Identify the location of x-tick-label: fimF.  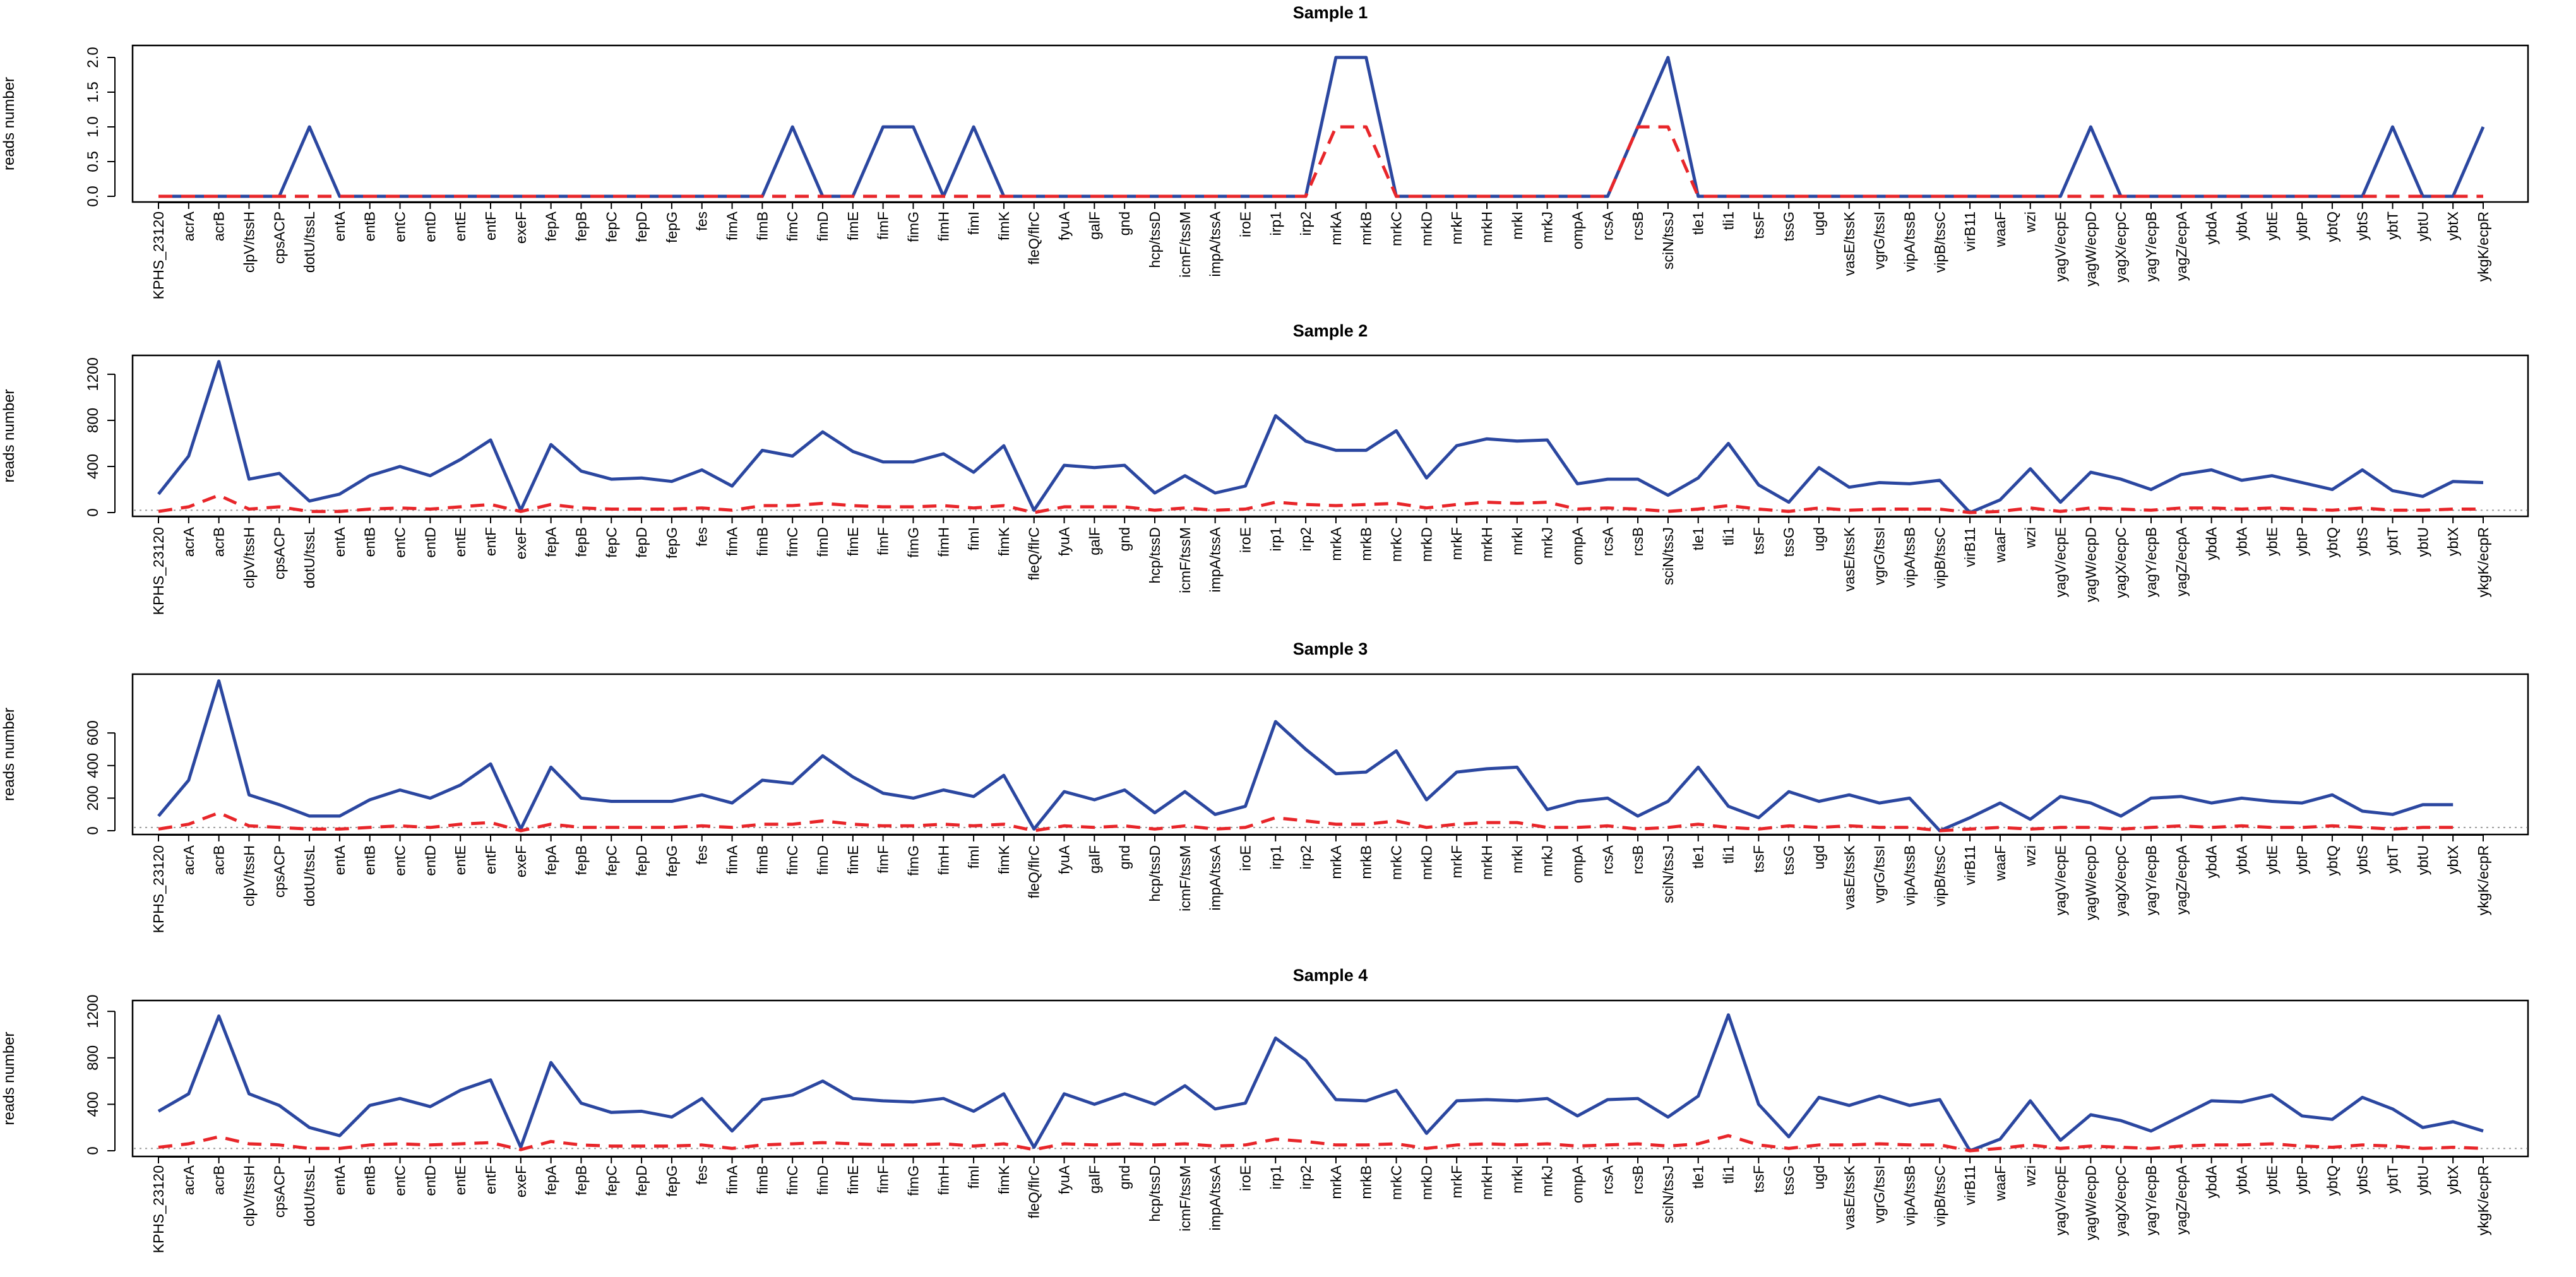
(883, 859).